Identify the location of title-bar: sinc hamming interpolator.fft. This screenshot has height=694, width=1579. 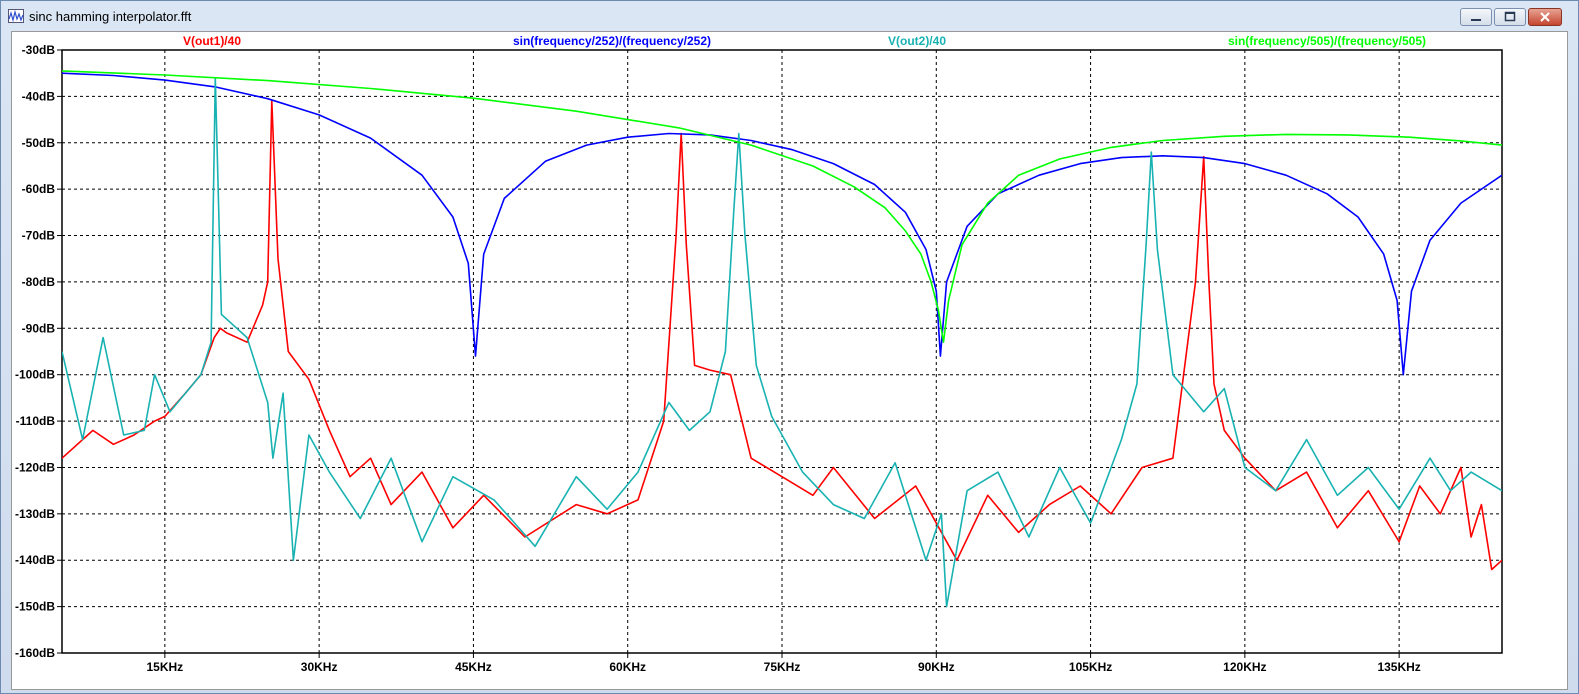
(789, 16).